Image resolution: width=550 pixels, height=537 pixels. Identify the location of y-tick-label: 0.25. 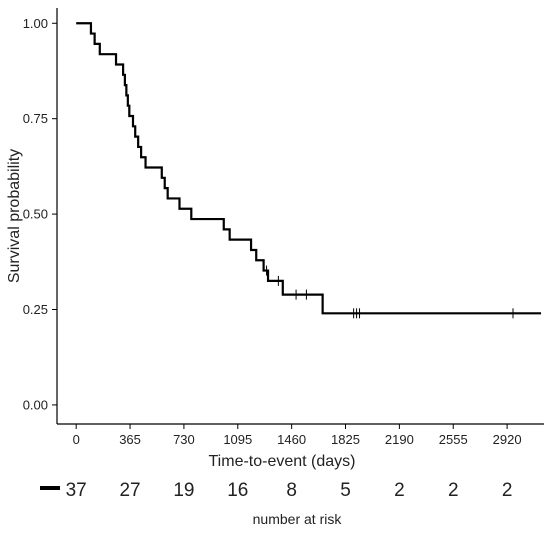
(35, 309).